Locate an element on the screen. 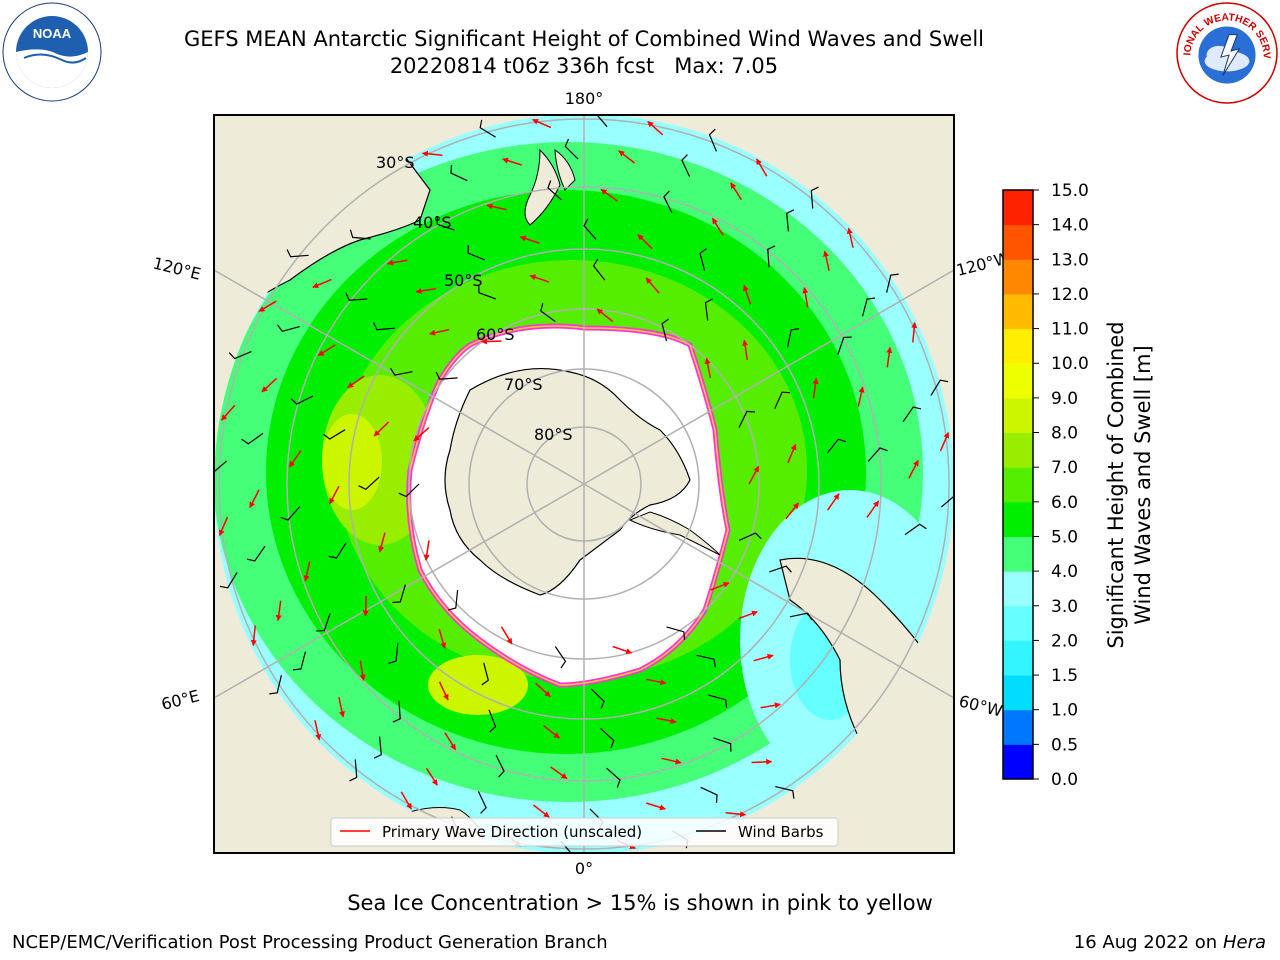 The height and width of the screenshot is (960, 1280). colorbar-tick-label: 5.0 is located at coordinates (1064, 537).